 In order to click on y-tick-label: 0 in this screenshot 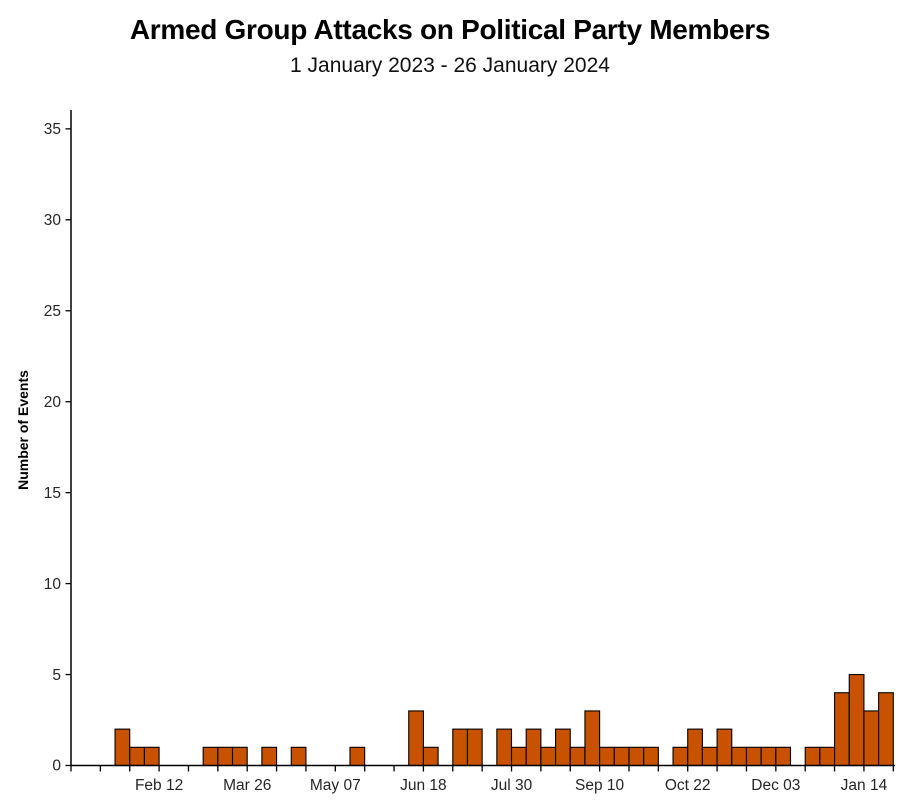, I will do `click(56, 766)`.